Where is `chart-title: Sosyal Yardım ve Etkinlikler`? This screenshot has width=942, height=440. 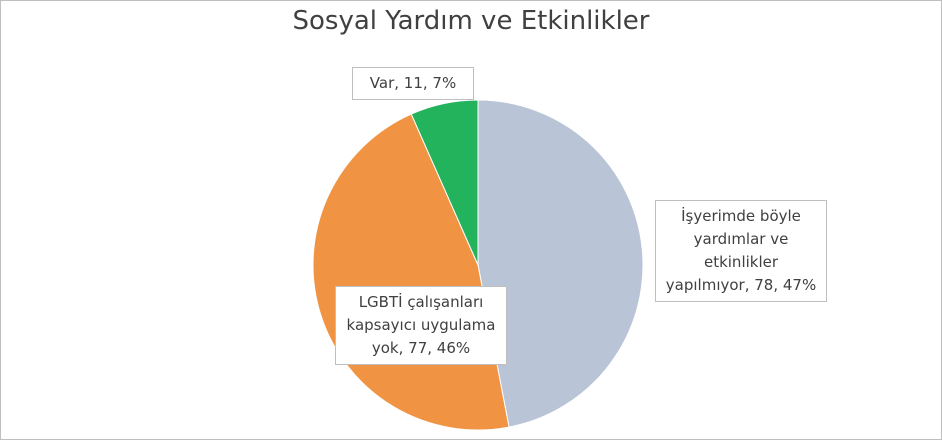 chart-title: Sosyal Yardım ve Etkinlikler is located at coordinates (471, 21).